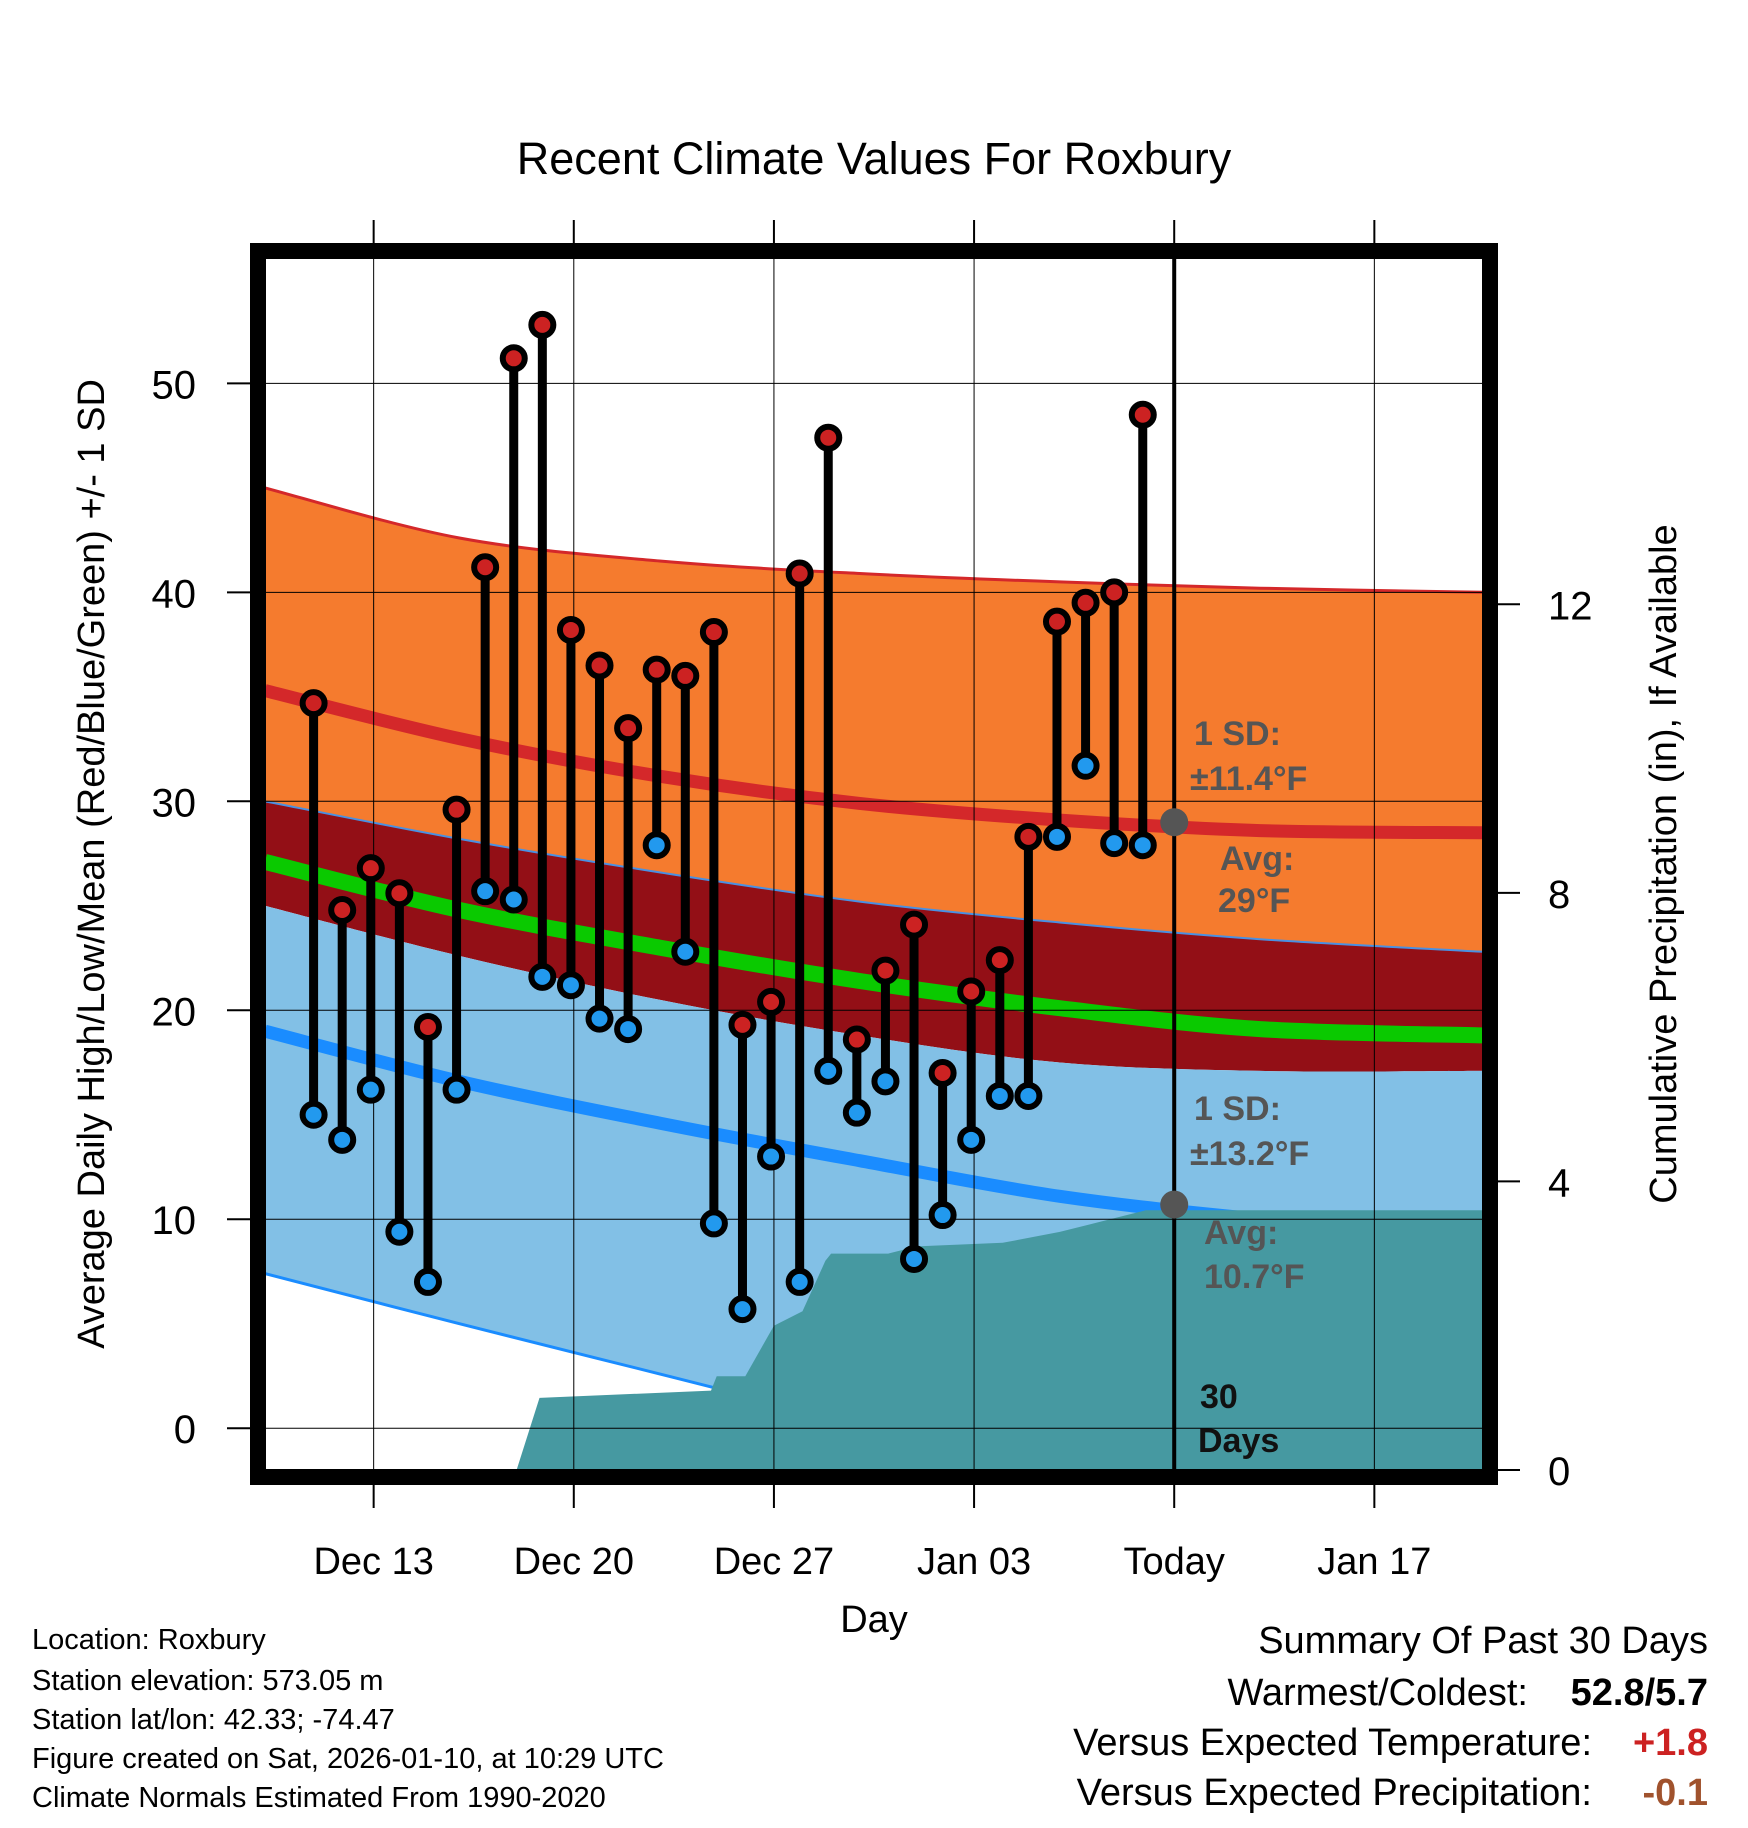 The height and width of the screenshot is (1828, 1748). What do you see at coordinates (1377, 1693) in the screenshot?
I see `summary-warm-cold-label: Warmest/Coldest:` at bounding box center [1377, 1693].